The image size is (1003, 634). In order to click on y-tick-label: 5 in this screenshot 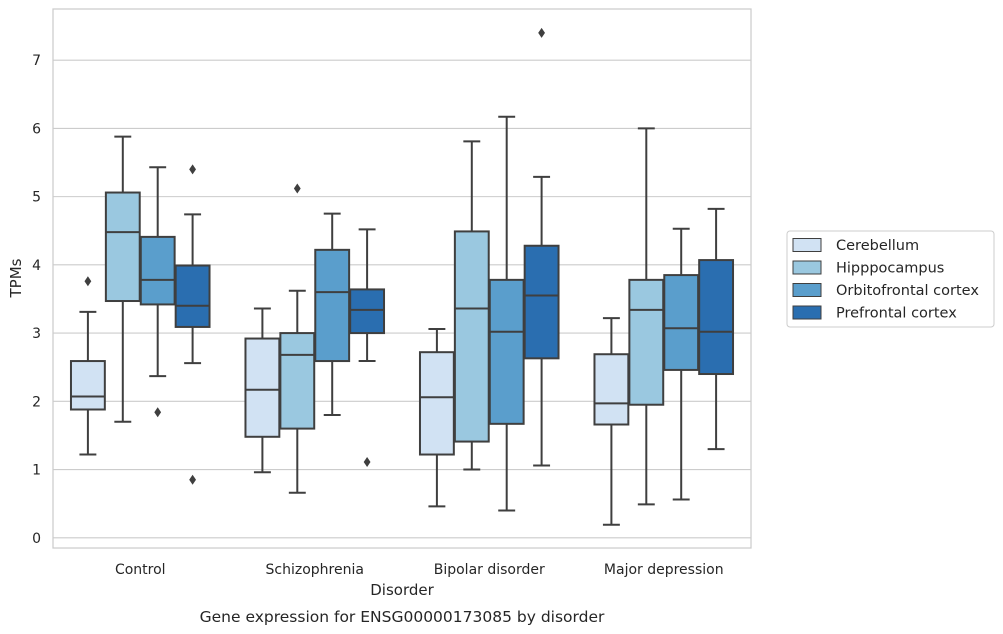, I will do `click(36, 198)`.